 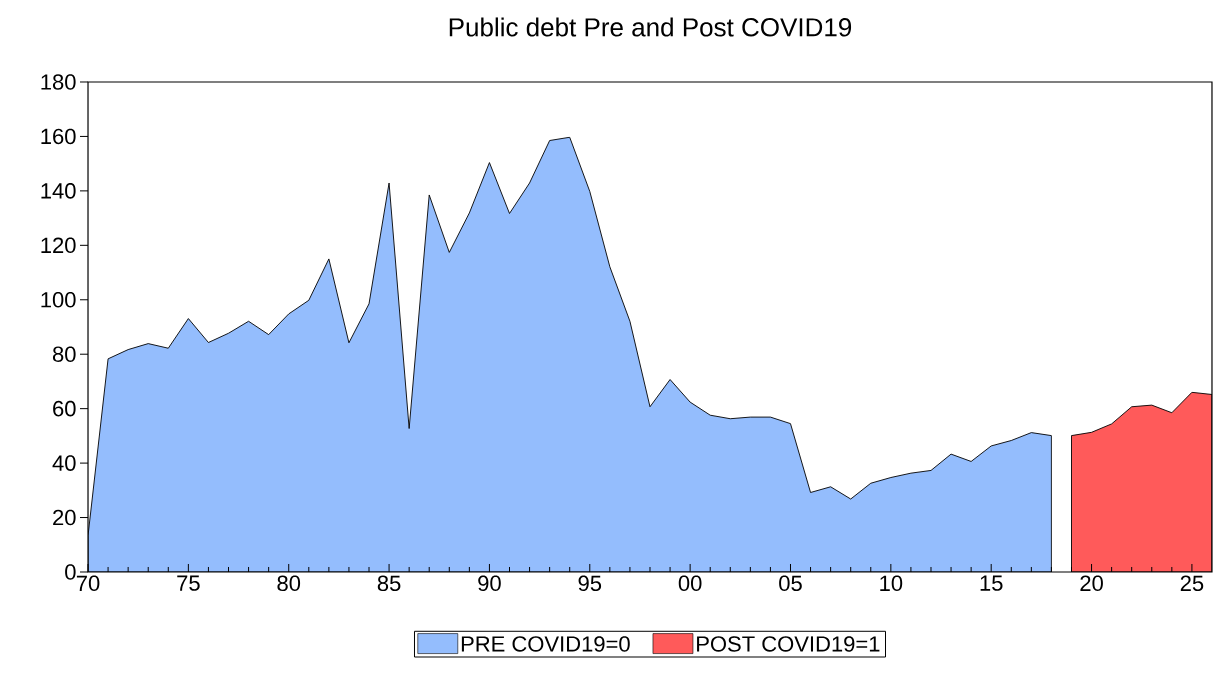 What do you see at coordinates (545, 644) in the screenshot?
I see `legend-label: PRE COVID19=0` at bounding box center [545, 644].